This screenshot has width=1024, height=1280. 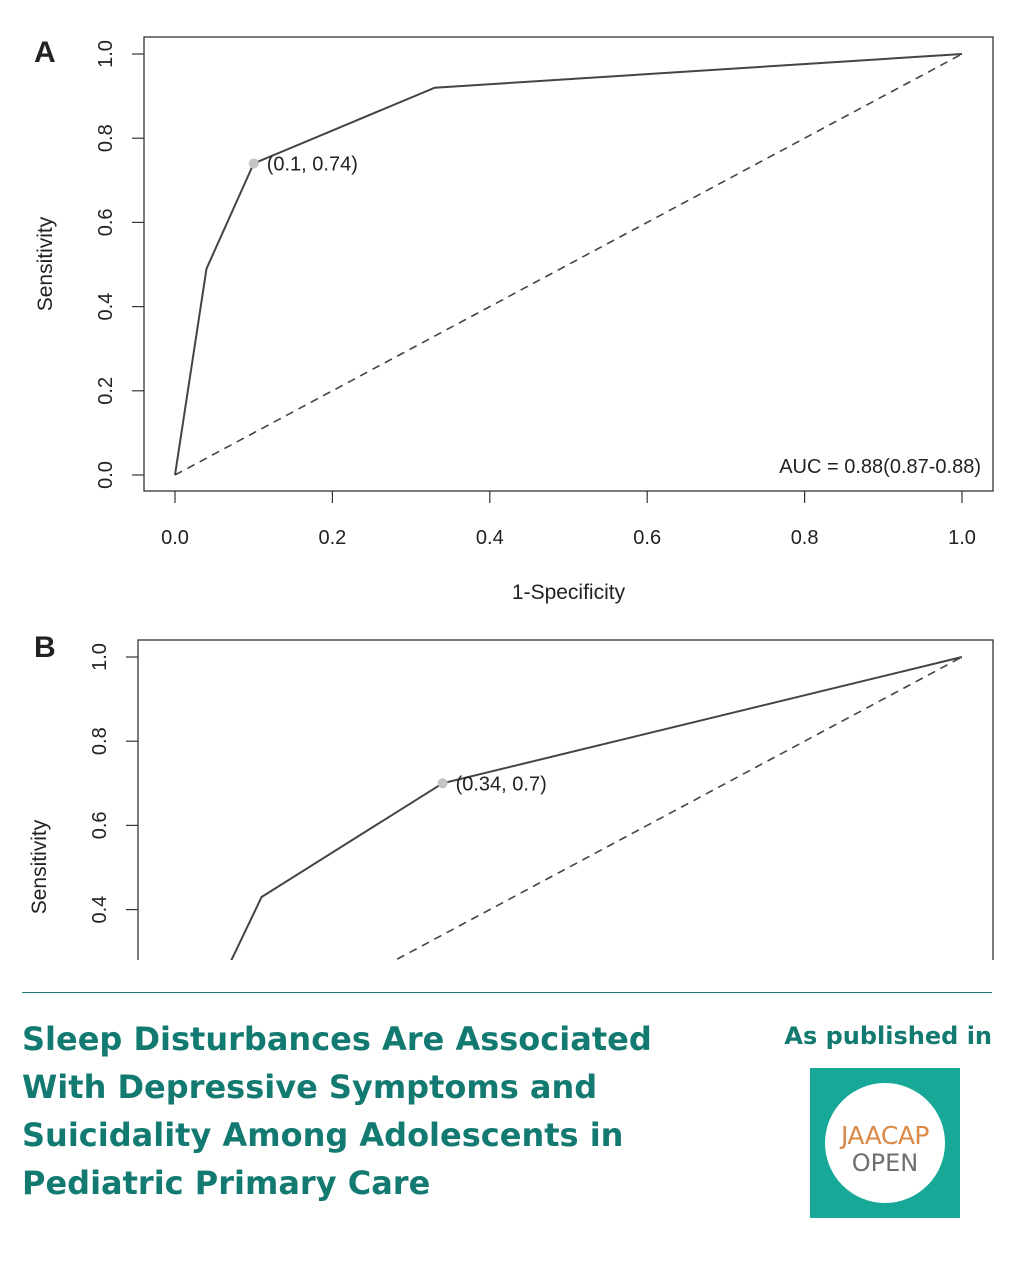 I want to click on y-tick-label: 0.0, so click(x=106, y=475).